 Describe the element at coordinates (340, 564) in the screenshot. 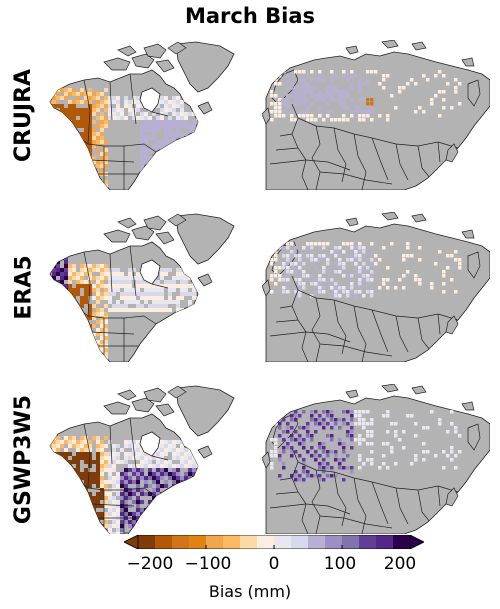

I see `colorbar-tick: 100` at that location.